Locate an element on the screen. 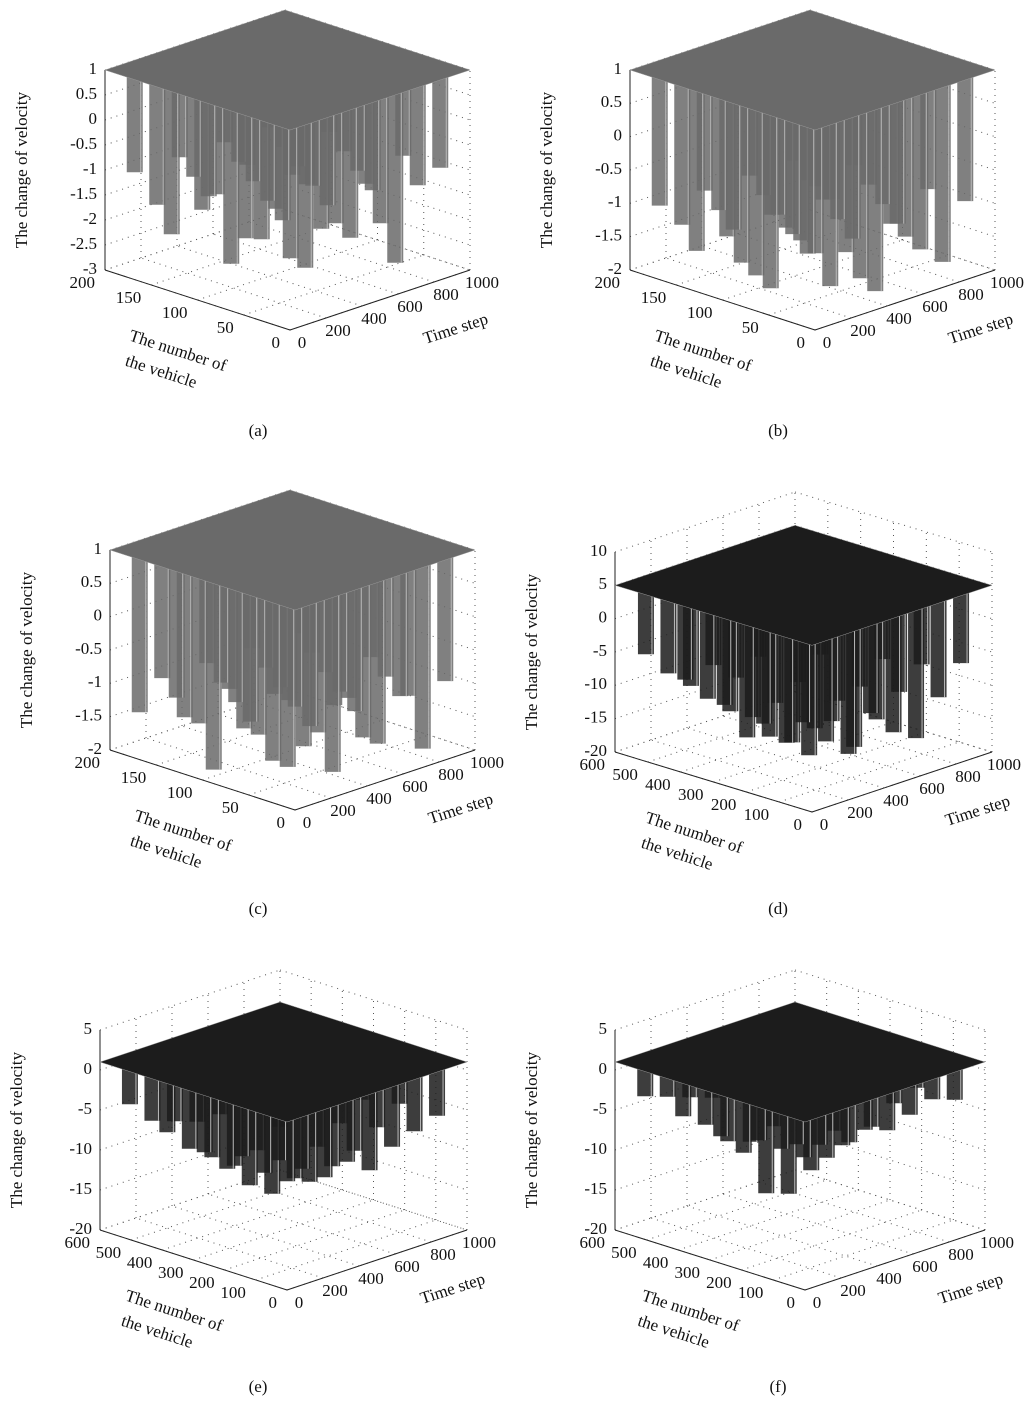  x-axis-label: Time step is located at coordinates (456, 328).